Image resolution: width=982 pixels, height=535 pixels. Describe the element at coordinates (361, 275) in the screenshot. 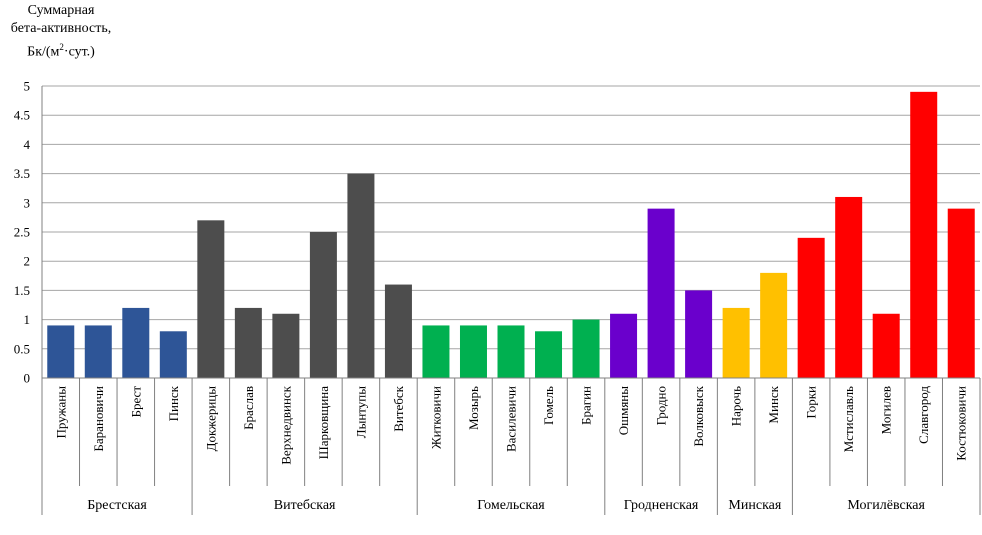

I see `bar-Лынтупы` at that location.